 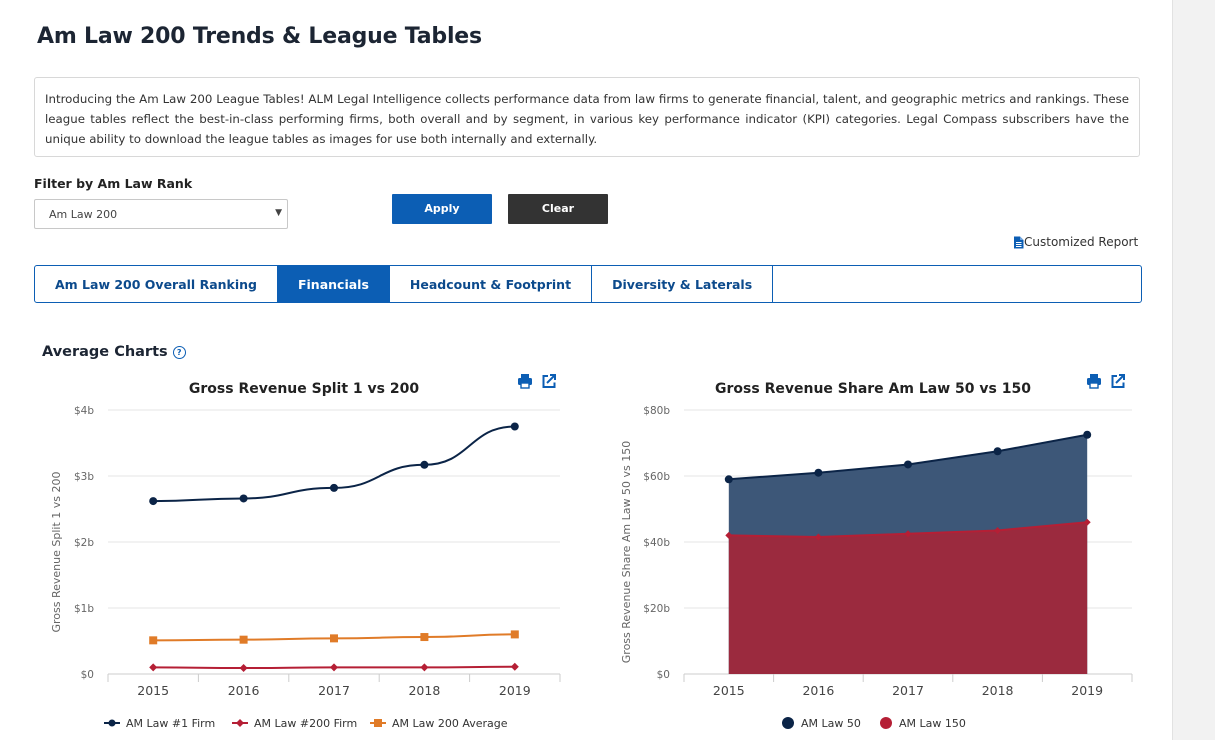 What do you see at coordinates (84, 609) in the screenshot?
I see `y-tick-label: $1b` at bounding box center [84, 609].